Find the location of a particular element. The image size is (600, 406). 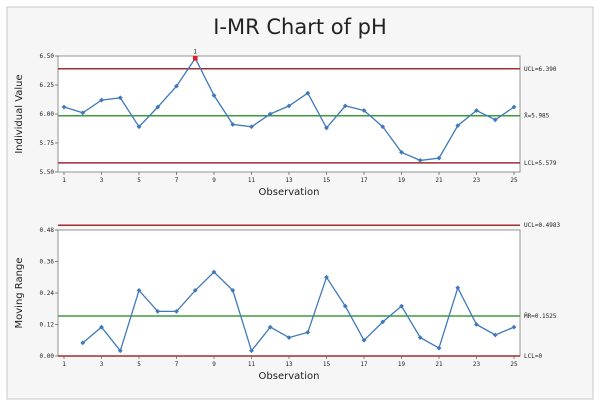

mr-chart-x-tick-label: 9 is located at coordinates (214, 364).